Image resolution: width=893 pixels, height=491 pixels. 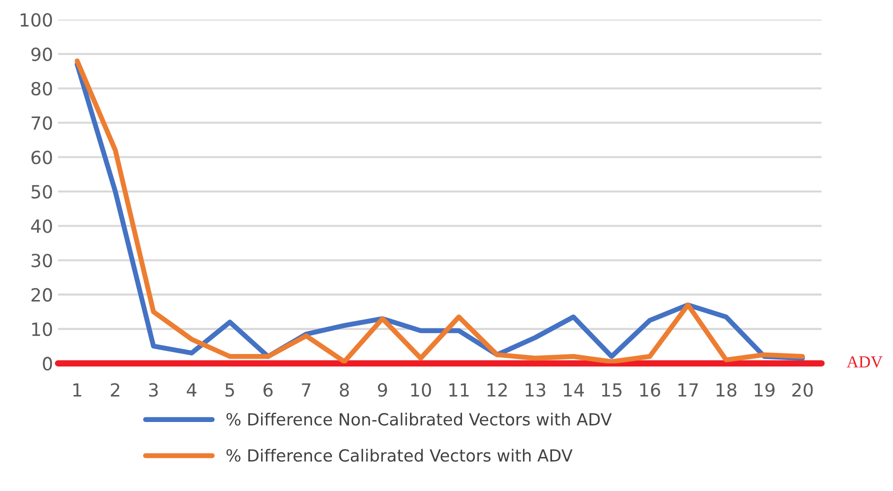 What do you see at coordinates (802, 390) in the screenshot?
I see `x-tick-label: 20` at bounding box center [802, 390].